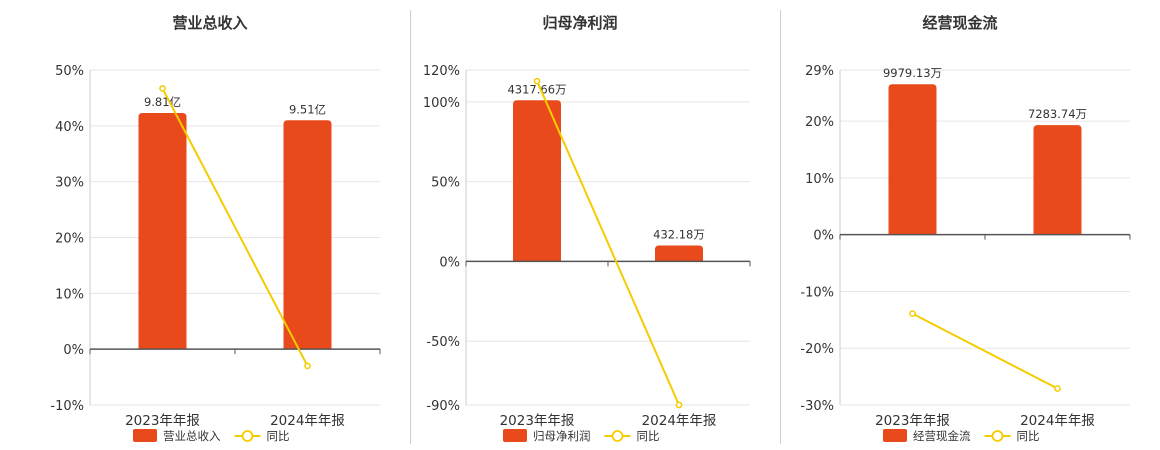 This screenshot has width=1160, height=450. What do you see at coordinates (536, 89) in the screenshot?
I see `bar-data-label: 4317.66万` at bounding box center [536, 89].